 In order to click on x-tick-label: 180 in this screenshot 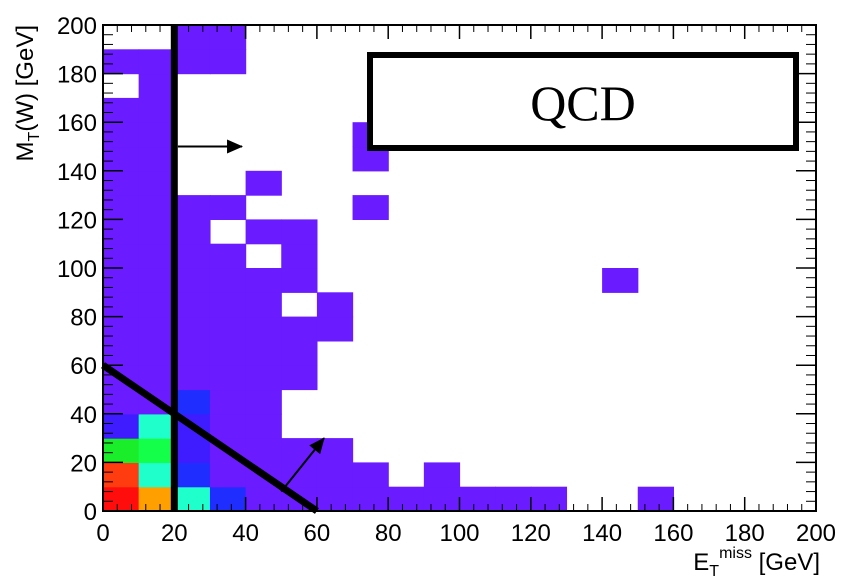, I will do `click(745, 533)`.